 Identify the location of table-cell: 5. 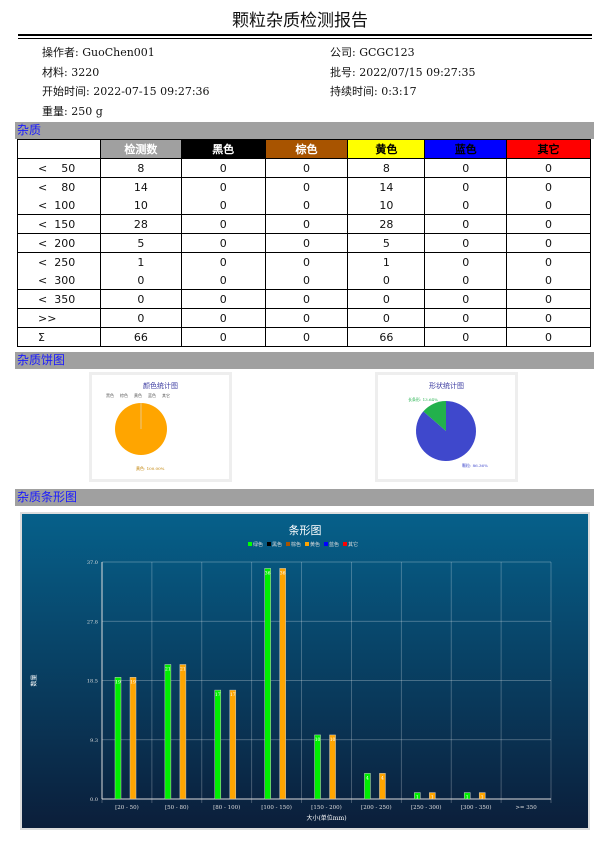
(386, 243).